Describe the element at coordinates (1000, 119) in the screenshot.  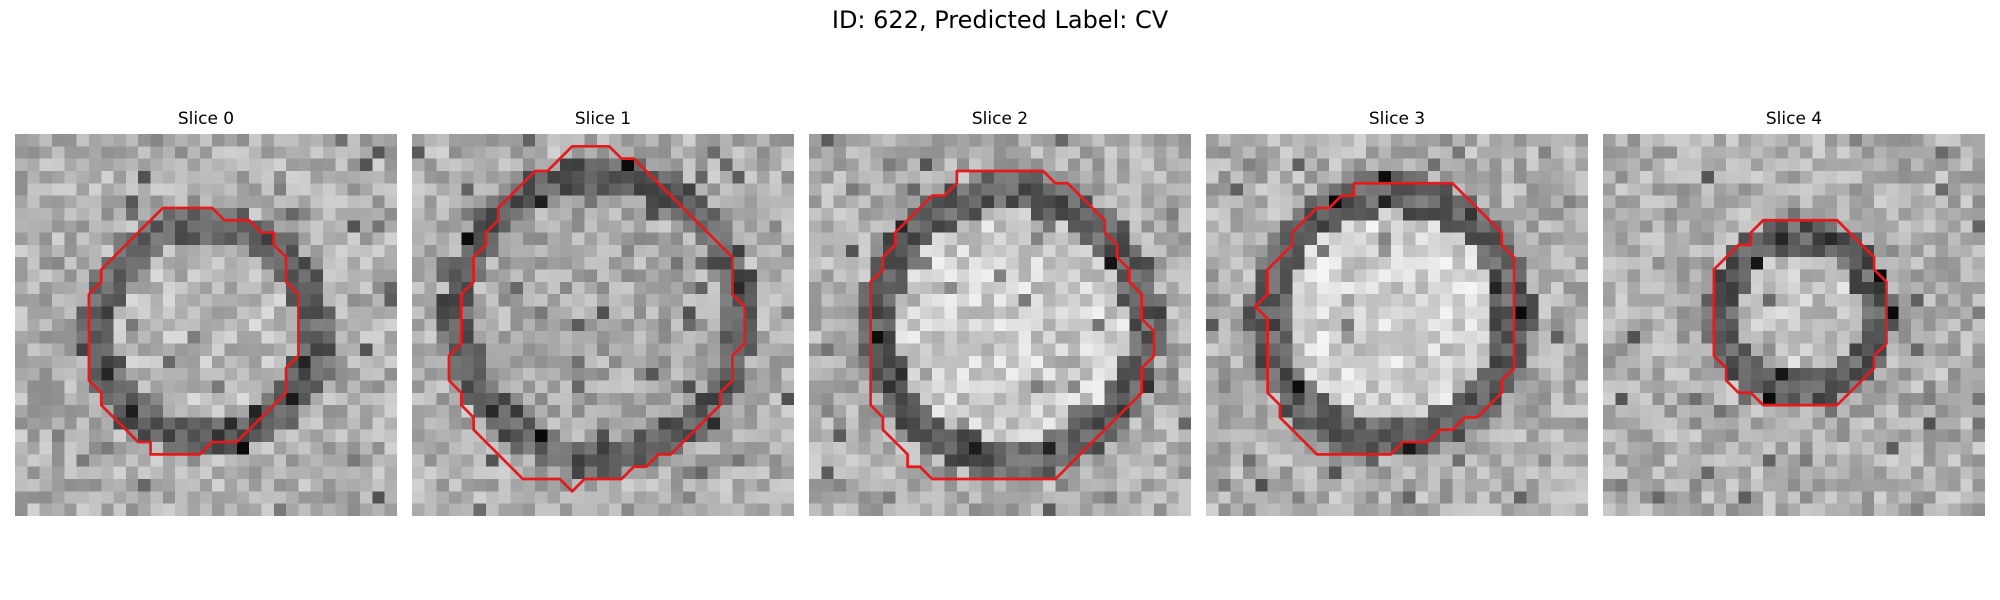
I see `slice-title-2: Slice 2` at that location.